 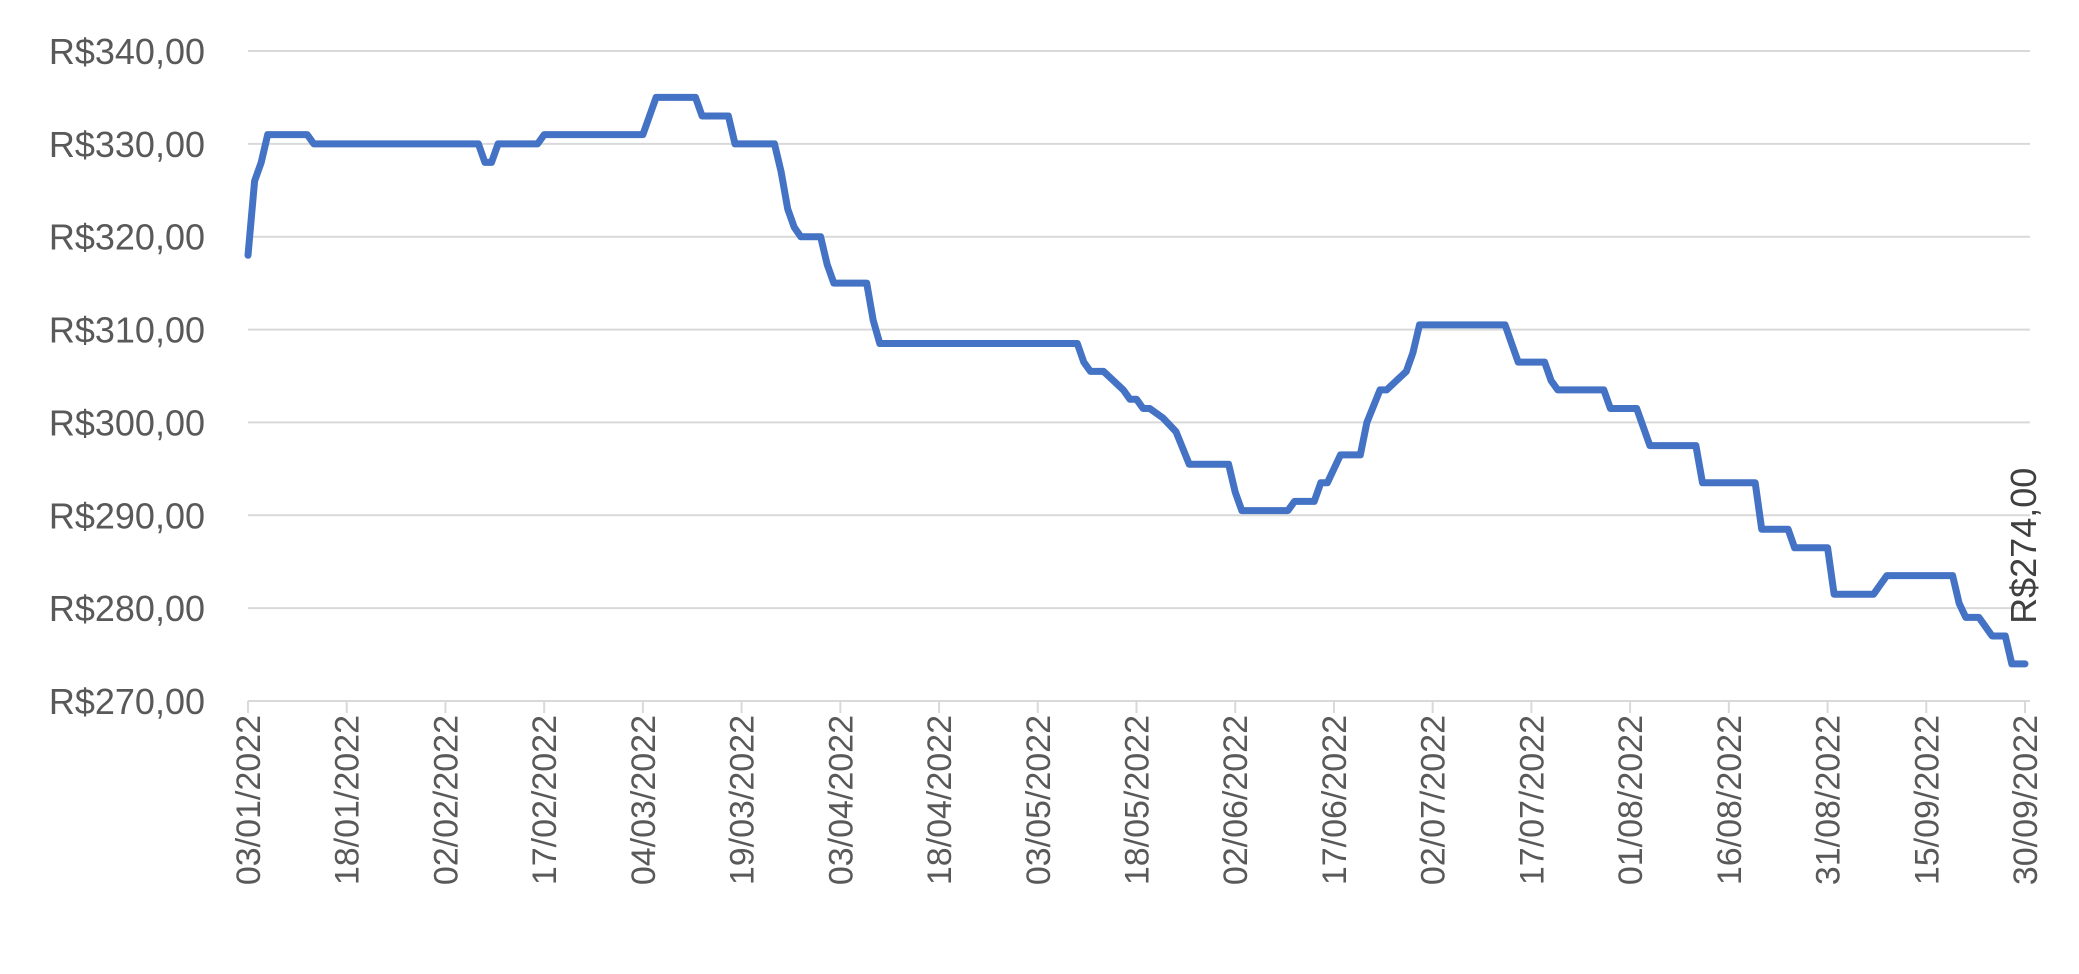 I want to click on x-tick-label: 18/05/2022, so click(x=1138, y=800).